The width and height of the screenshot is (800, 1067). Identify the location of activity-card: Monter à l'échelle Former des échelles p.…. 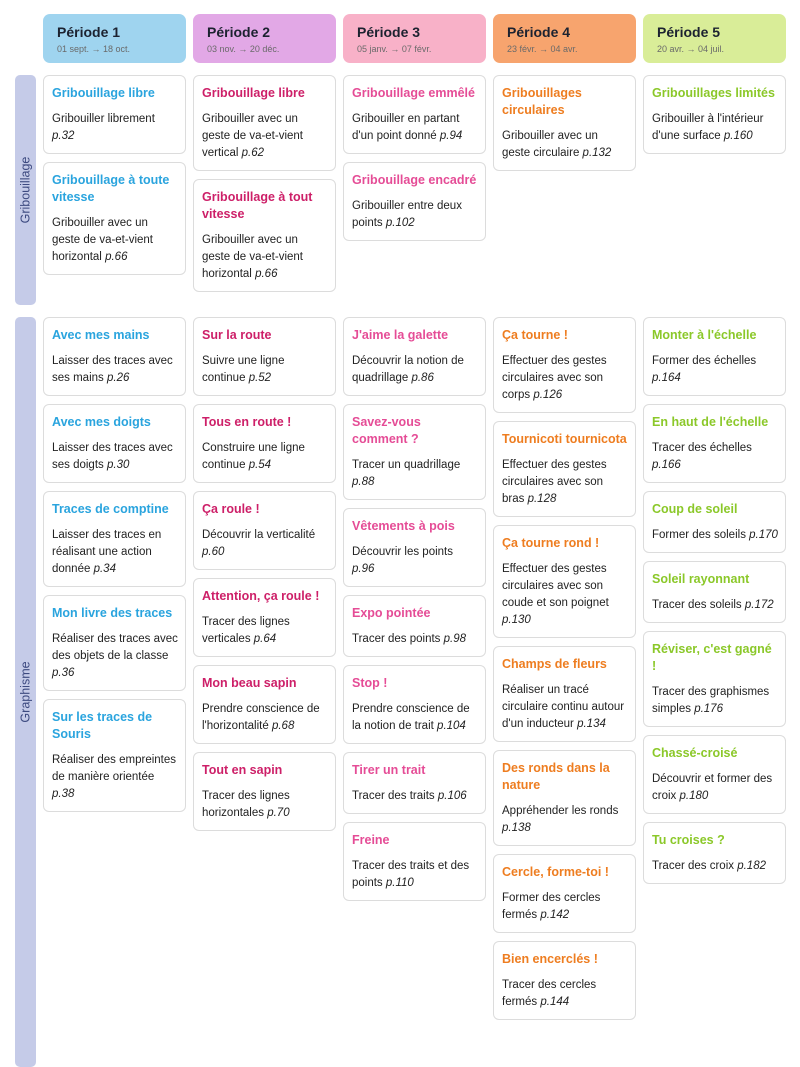
(714, 356).